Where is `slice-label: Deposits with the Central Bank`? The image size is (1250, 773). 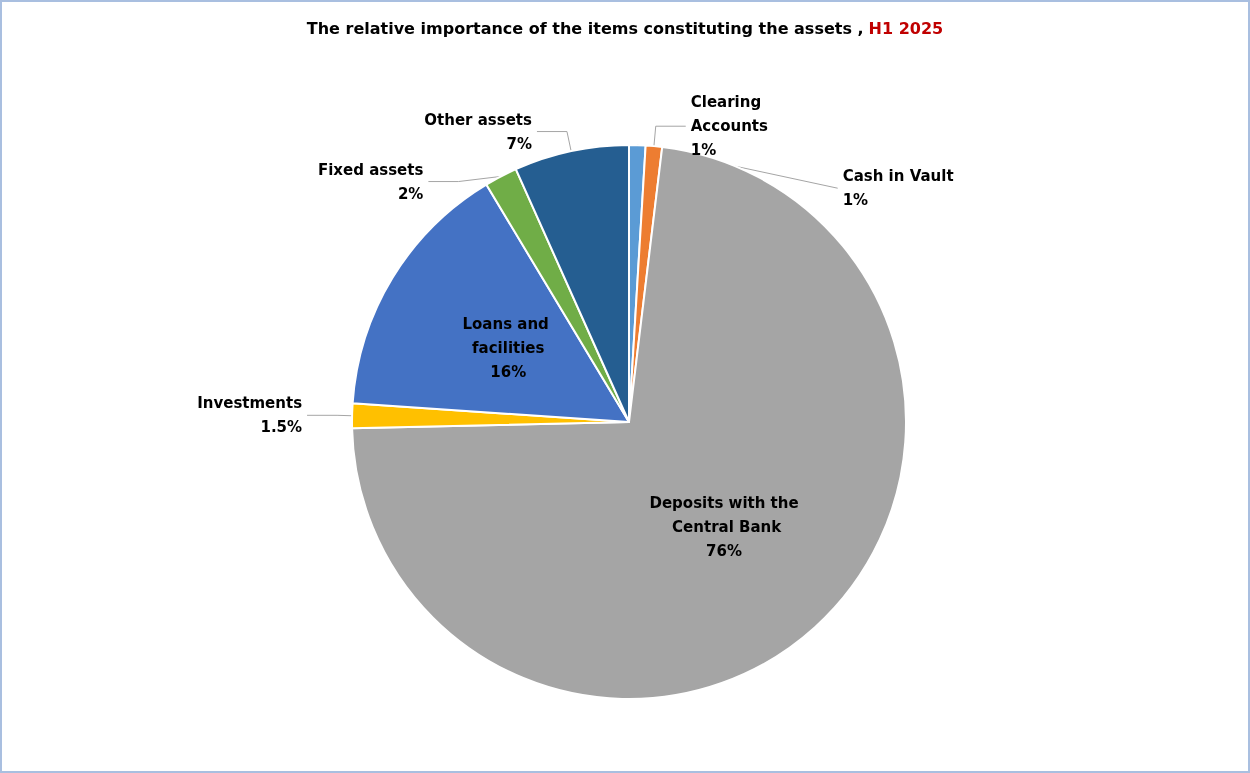 slice-label: Deposits with the Central Bank is located at coordinates (724, 514).